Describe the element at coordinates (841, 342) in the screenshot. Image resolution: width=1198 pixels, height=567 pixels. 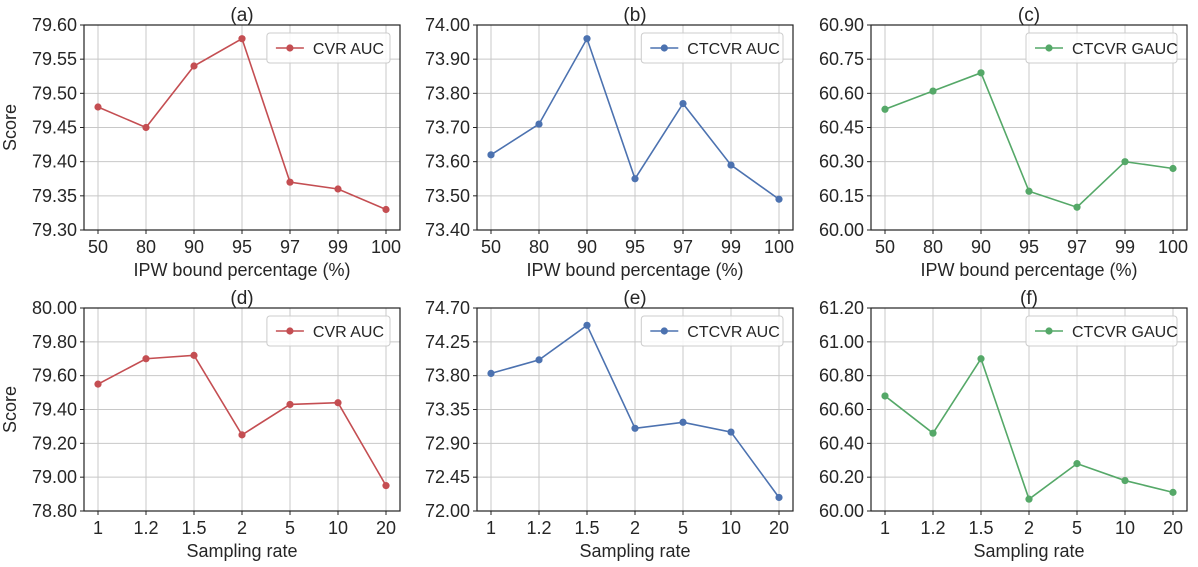
I see `y-tick-label: 61.00` at that location.